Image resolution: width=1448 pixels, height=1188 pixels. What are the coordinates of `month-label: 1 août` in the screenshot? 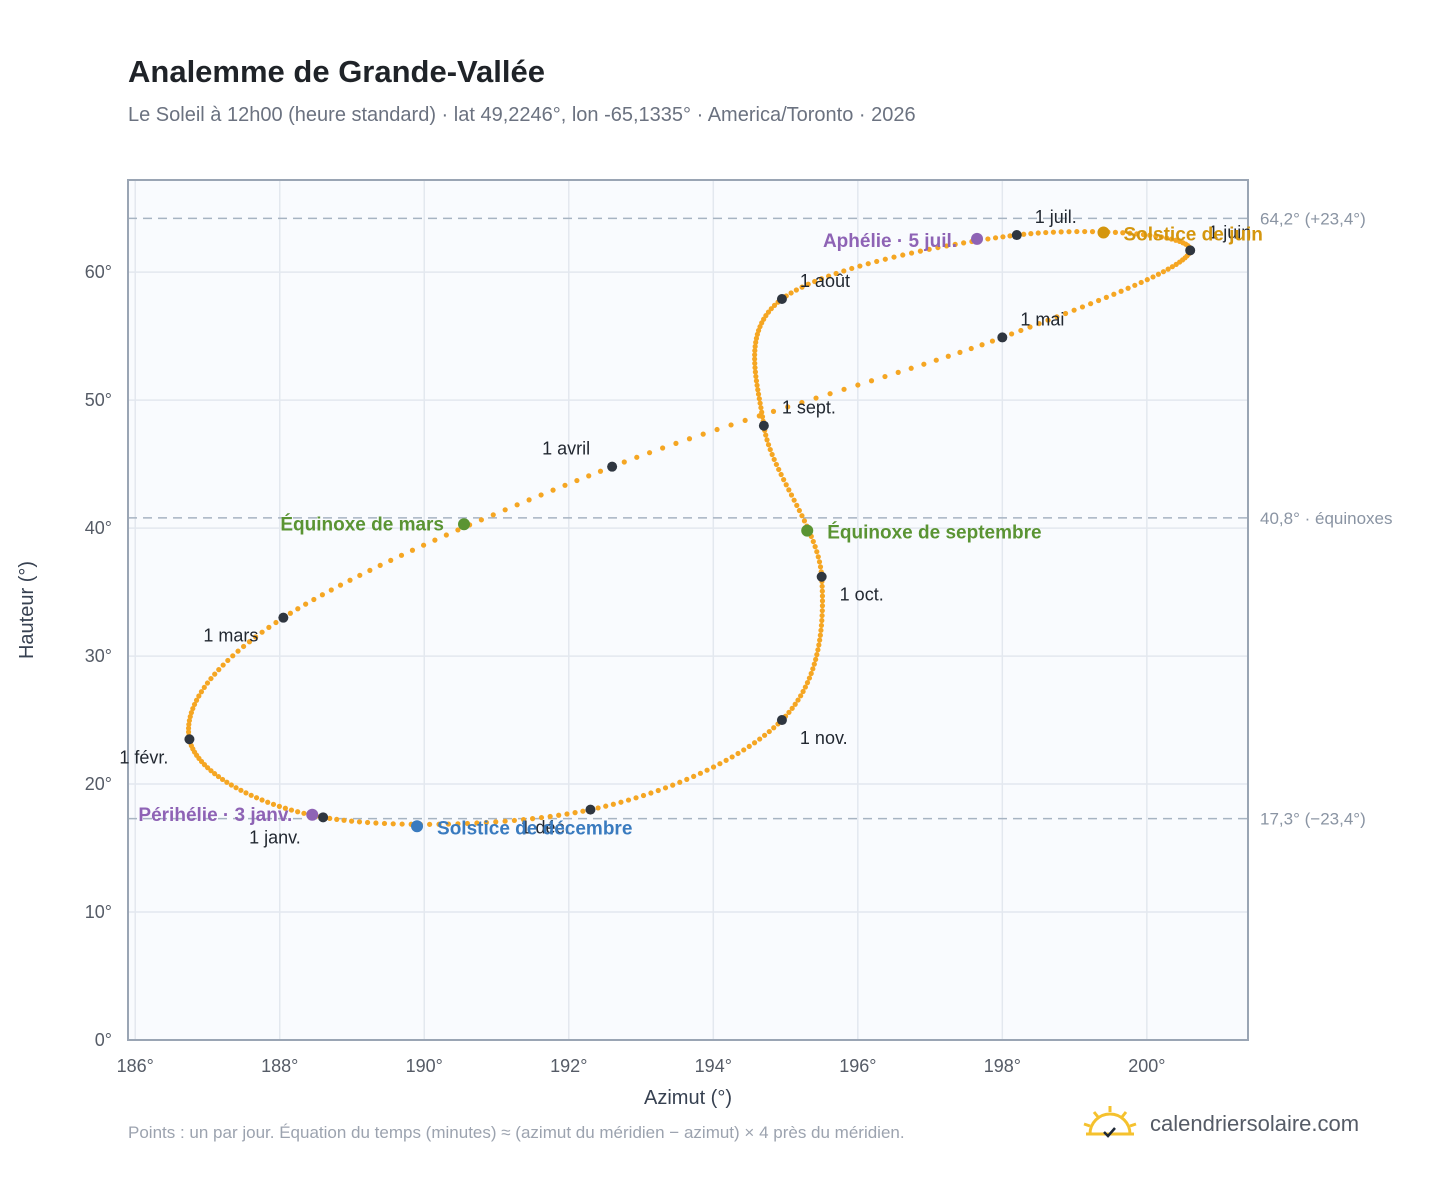 It's located at (825, 281).